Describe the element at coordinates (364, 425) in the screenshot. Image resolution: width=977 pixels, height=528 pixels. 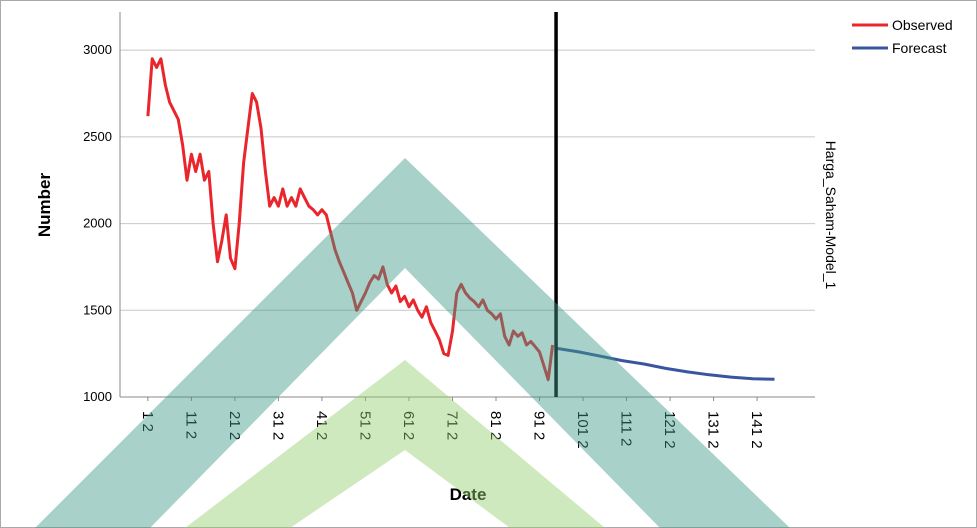
I see `x-tick-label: 51 2` at that location.